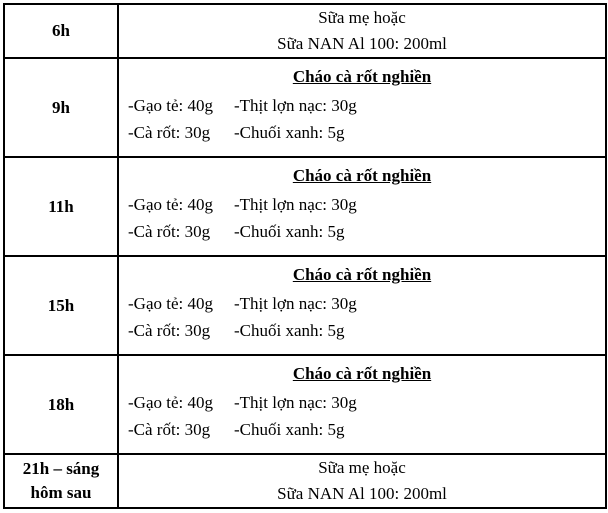  I want to click on time-cell-18h: 18h, so click(61, 404).